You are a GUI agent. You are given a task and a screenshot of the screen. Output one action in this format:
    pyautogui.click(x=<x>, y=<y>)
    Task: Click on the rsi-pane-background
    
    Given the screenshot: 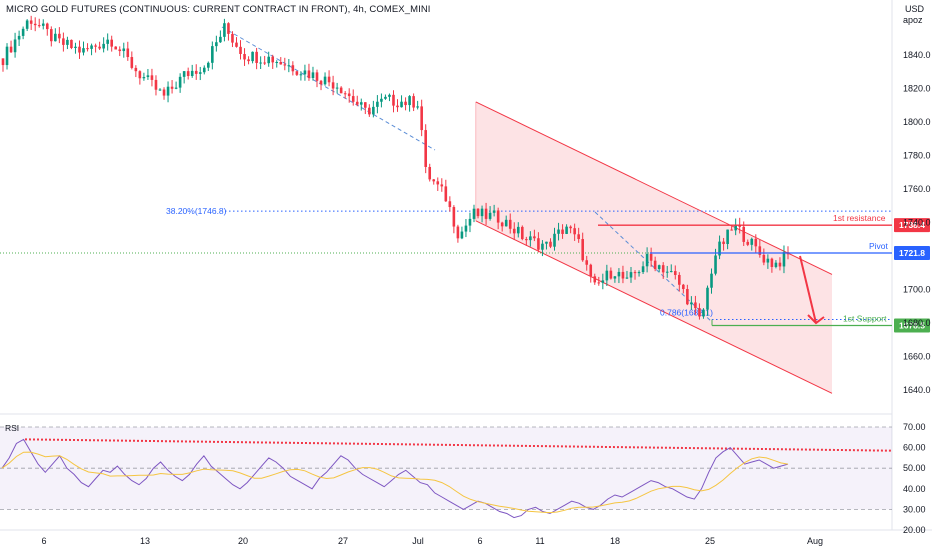 What is the action you would take?
    pyautogui.click(x=446, y=468)
    